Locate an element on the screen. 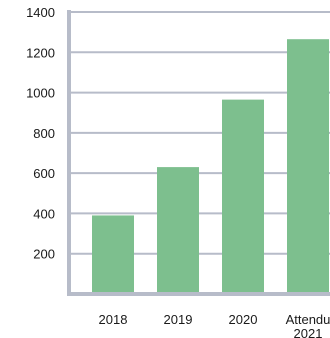 The height and width of the screenshot is (338, 330). bar-2019 is located at coordinates (178, 230).